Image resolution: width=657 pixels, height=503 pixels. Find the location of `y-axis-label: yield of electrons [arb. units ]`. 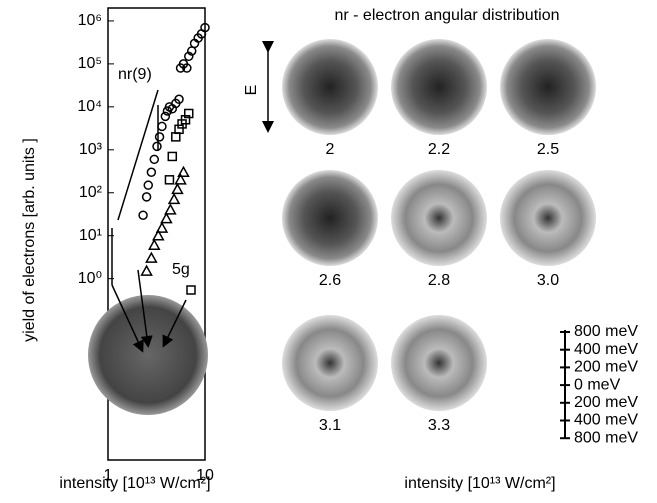

y-axis-label: yield of electrons [arb. units ] is located at coordinates (29, 240).